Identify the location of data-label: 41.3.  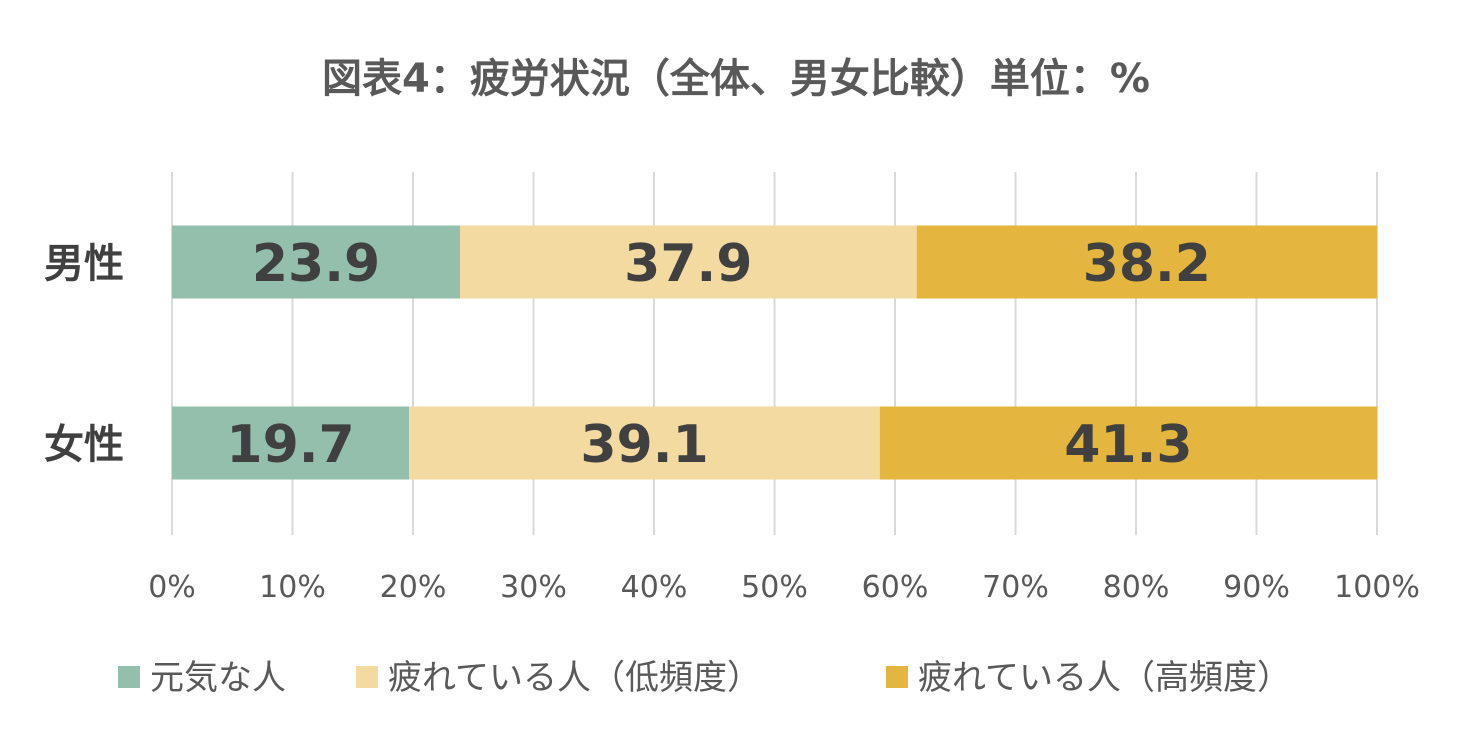
(1128, 445).